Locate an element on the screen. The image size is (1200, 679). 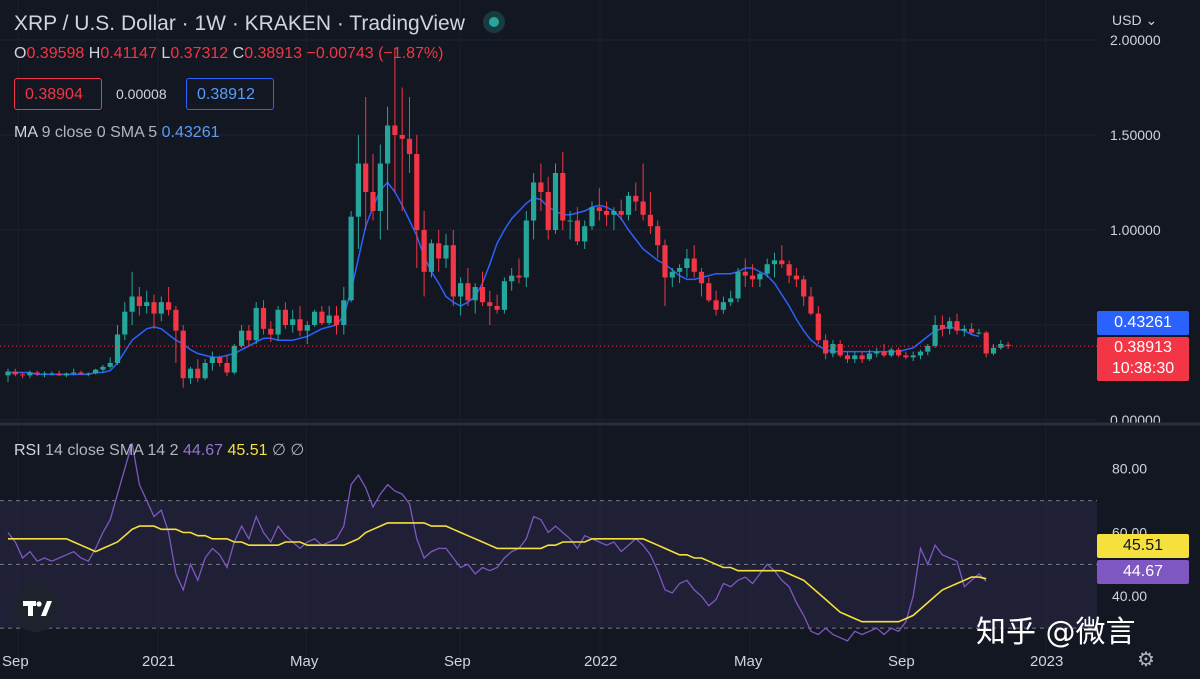
ma-legend: MA 9 close 0 SMA 5 0.43261 is located at coordinates (117, 133).